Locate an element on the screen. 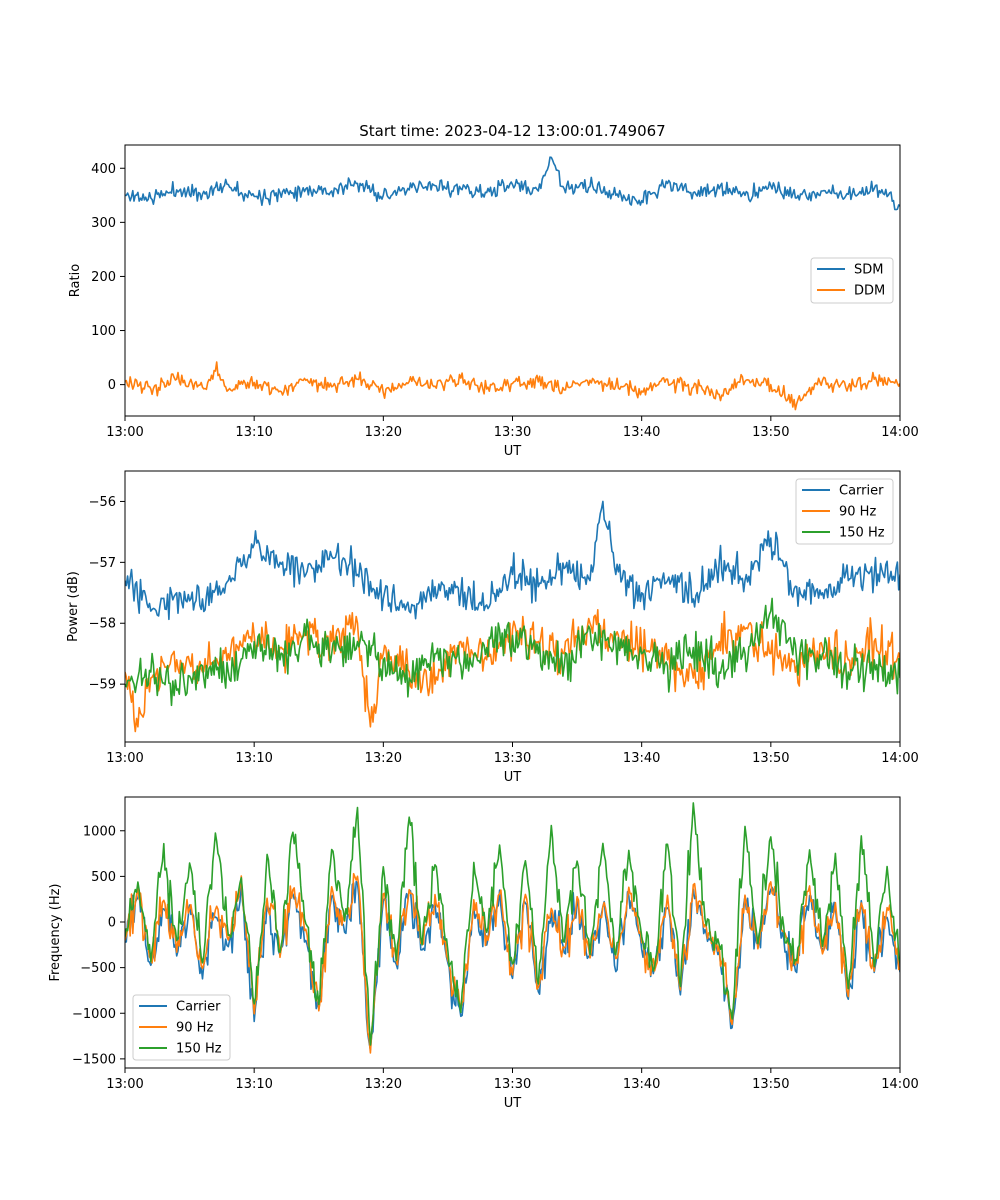 The height and width of the screenshot is (1200, 1000). y-tick-label: −58 is located at coordinates (102, 624).